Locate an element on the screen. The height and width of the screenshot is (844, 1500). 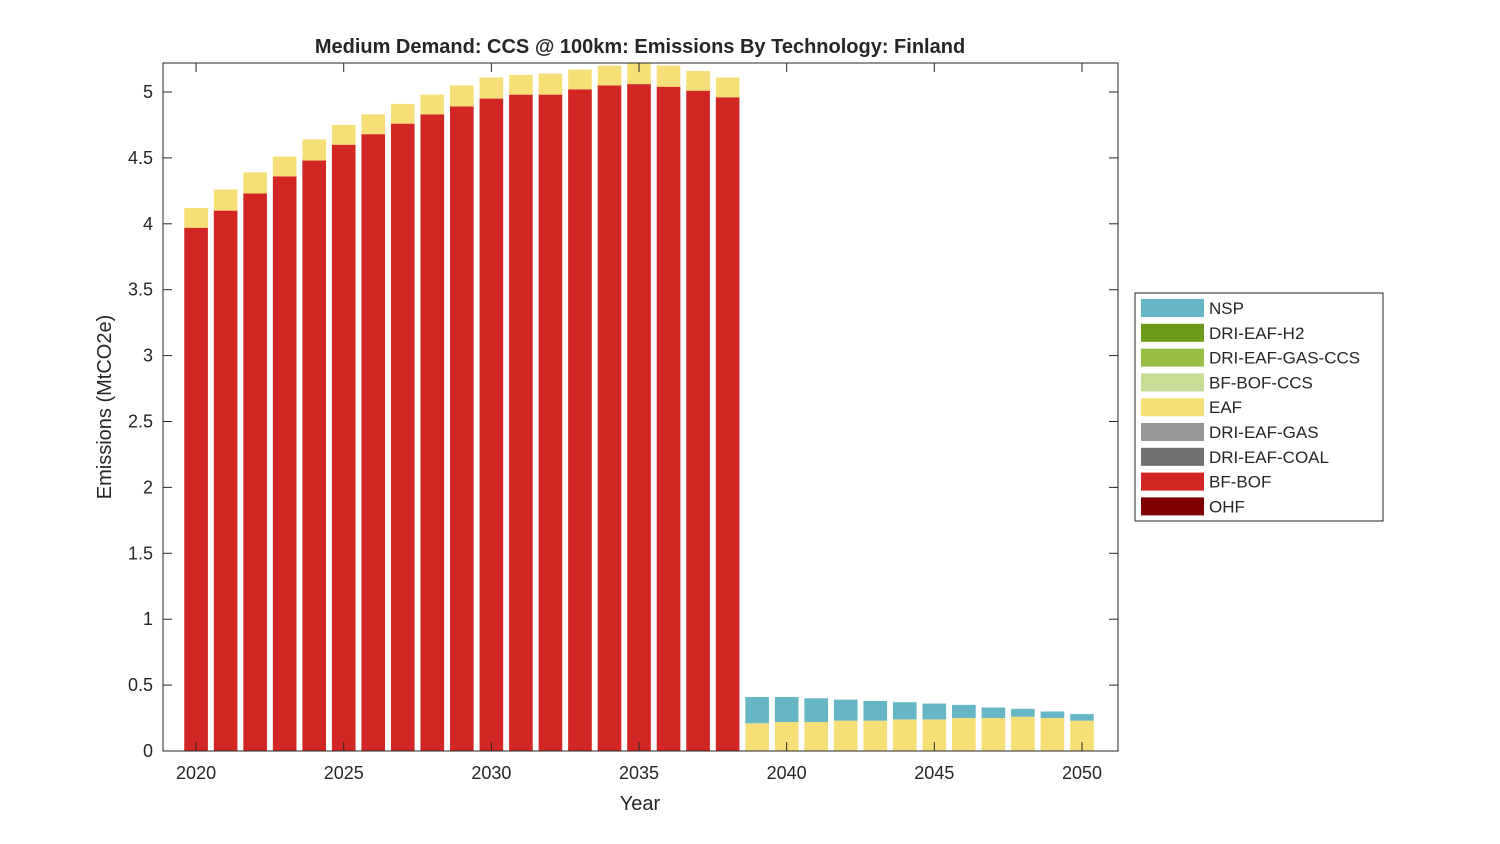
bar-eaf-2049 is located at coordinates (1052, 734).